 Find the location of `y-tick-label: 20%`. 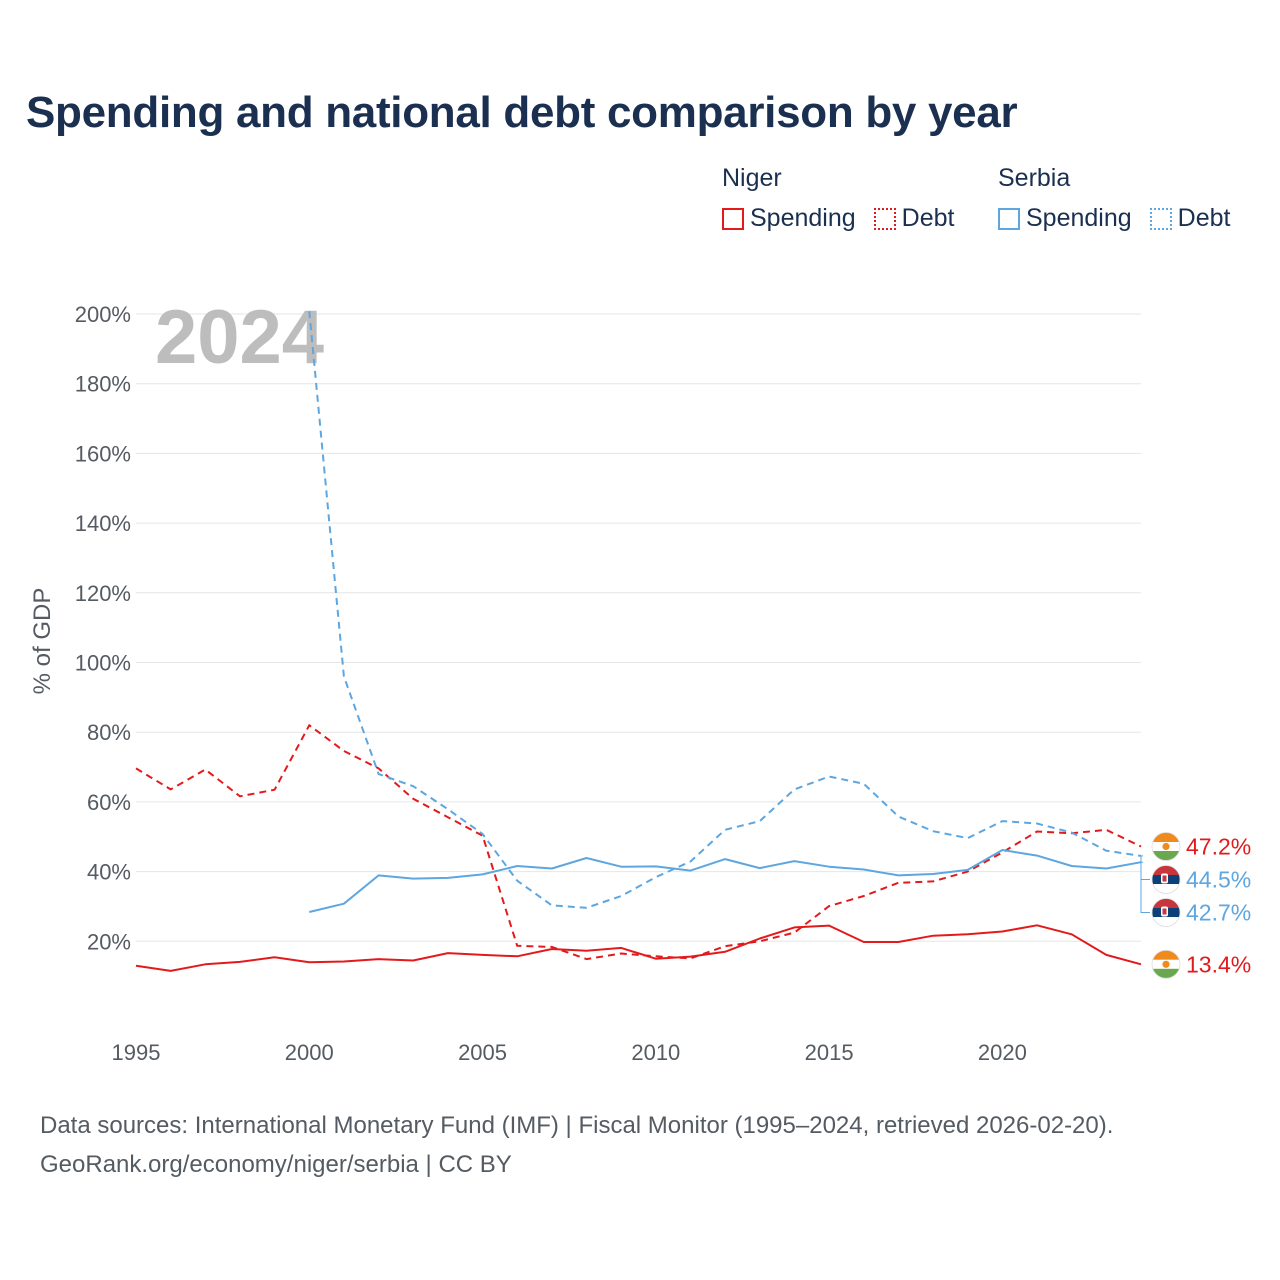

y-tick-label: 20% is located at coordinates (109, 941).